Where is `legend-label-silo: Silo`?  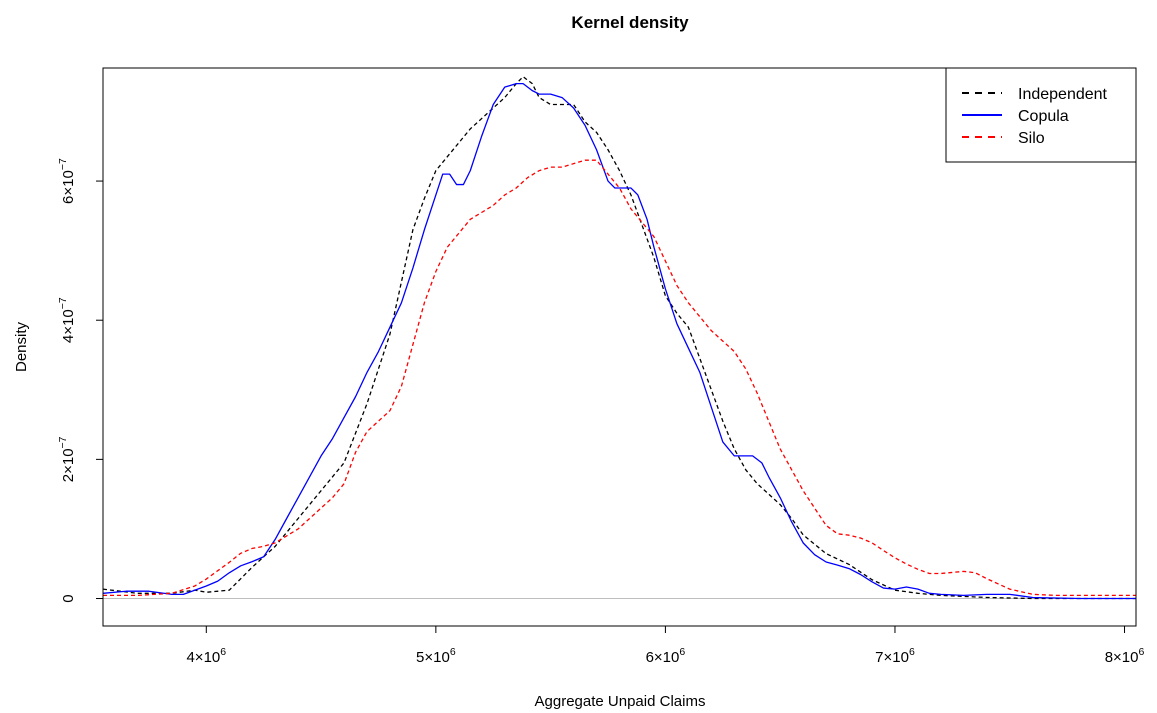 legend-label-silo: Silo is located at coordinates (1031, 138).